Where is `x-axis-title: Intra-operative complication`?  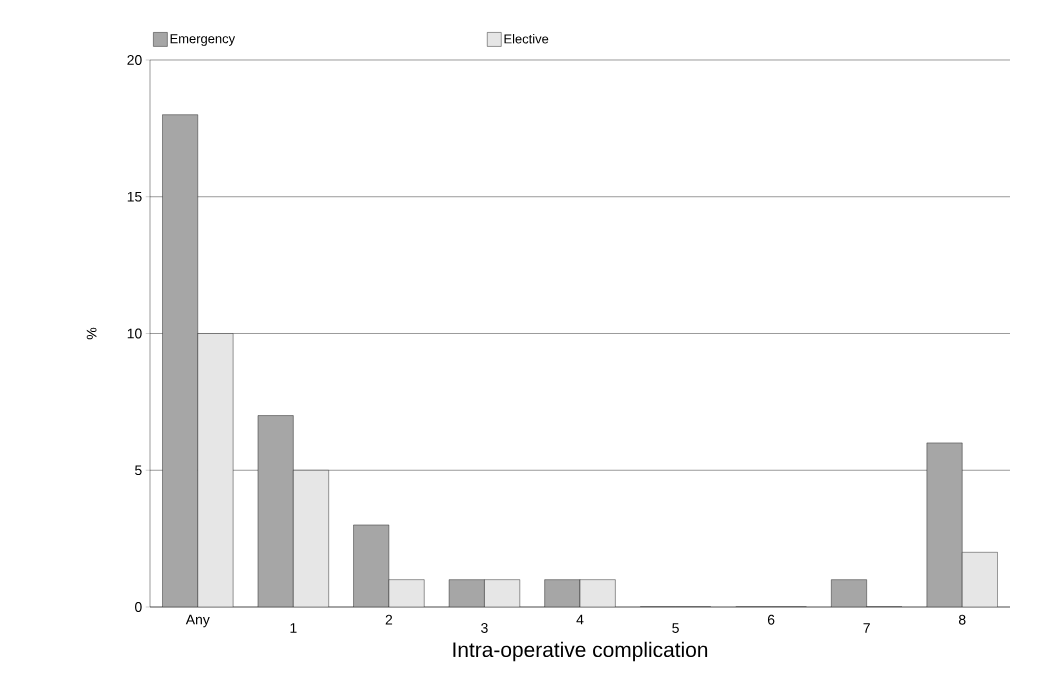 x-axis-title: Intra-operative complication is located at coordinates (580, 651).